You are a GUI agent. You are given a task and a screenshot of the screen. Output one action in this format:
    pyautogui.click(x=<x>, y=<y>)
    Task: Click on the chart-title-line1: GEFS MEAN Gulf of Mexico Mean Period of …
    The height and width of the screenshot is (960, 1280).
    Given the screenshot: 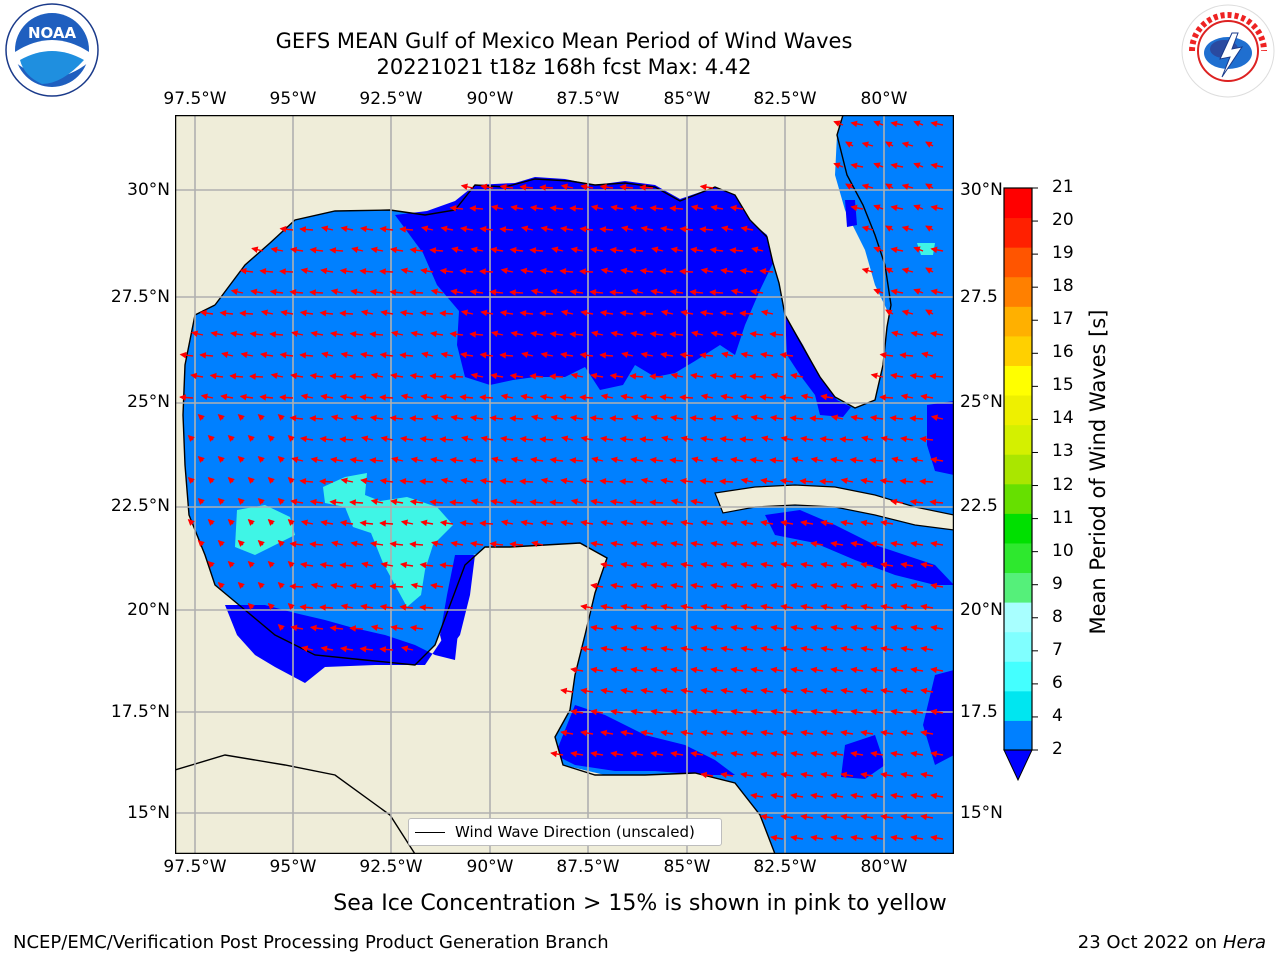 What is the action you would take?
    pyautogui.click(x=564, y=41)
    